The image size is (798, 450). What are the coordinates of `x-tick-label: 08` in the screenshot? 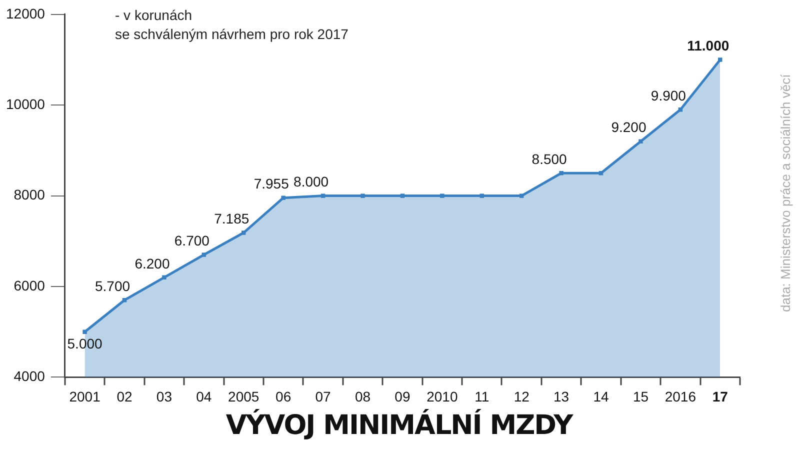 It's located at (362, 396).